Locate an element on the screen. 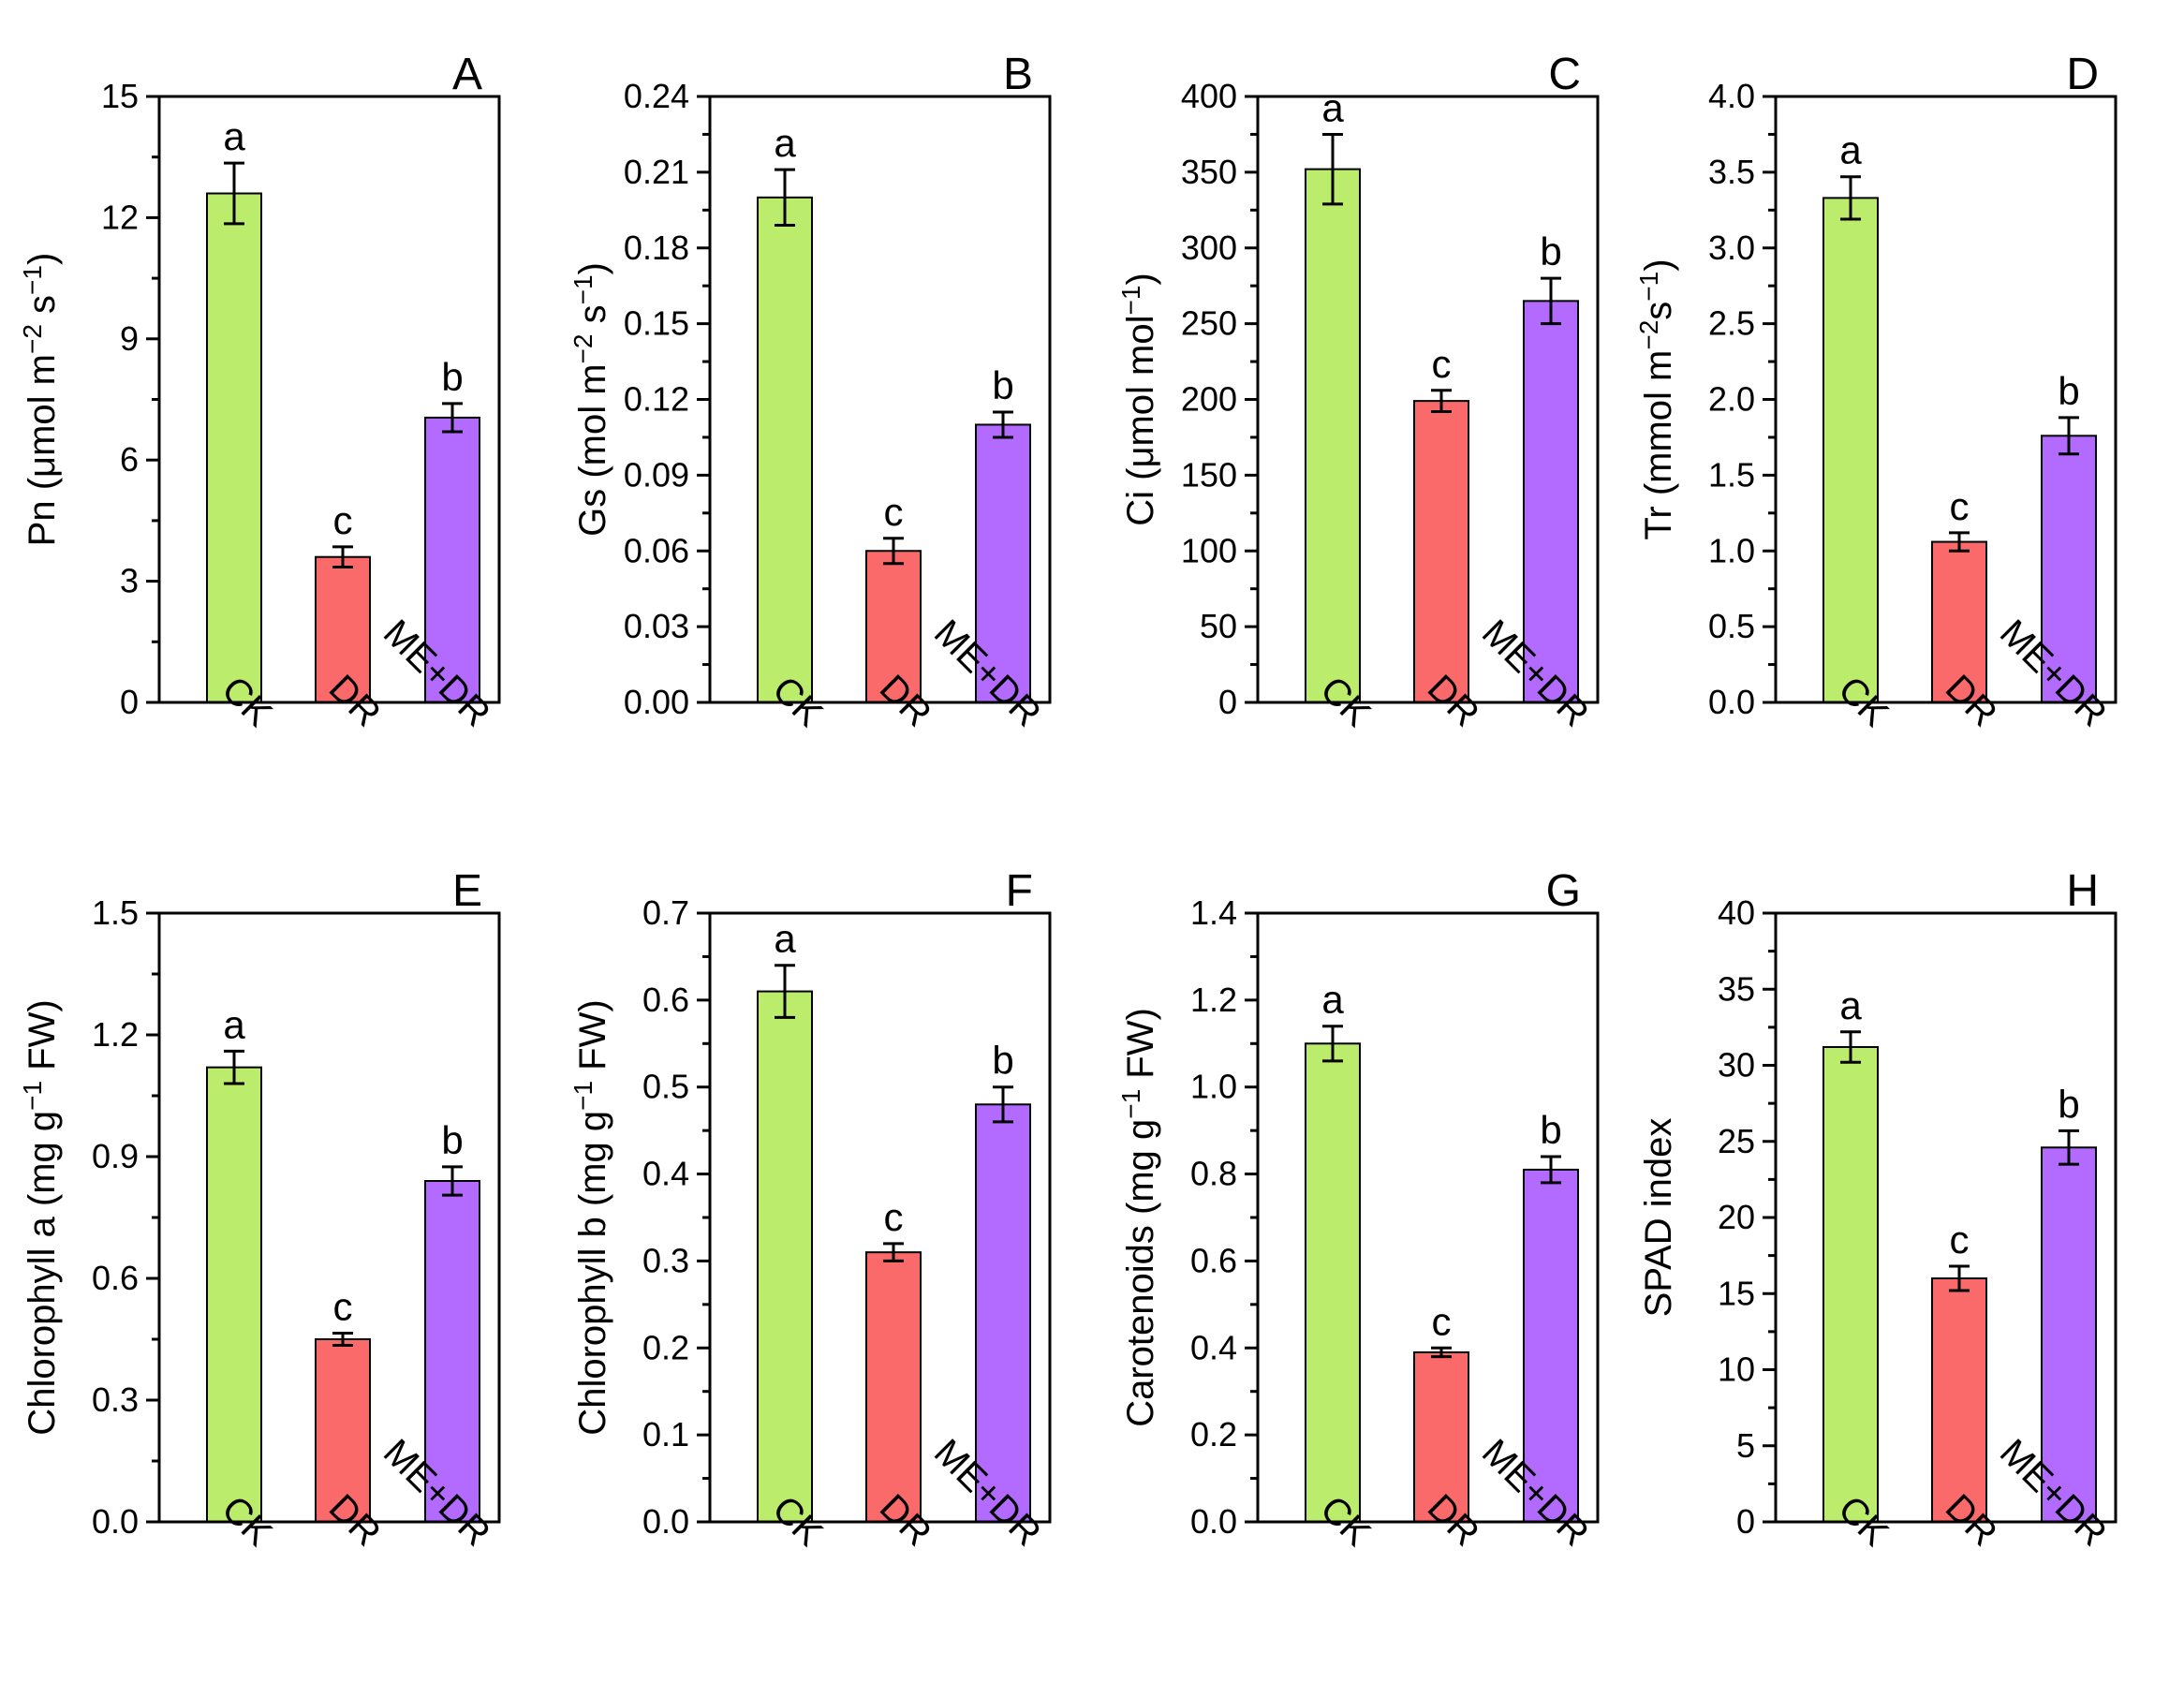 The image size is (2184, 1697). y-tick-label: 0.7 is located at coordinates (665, 912).